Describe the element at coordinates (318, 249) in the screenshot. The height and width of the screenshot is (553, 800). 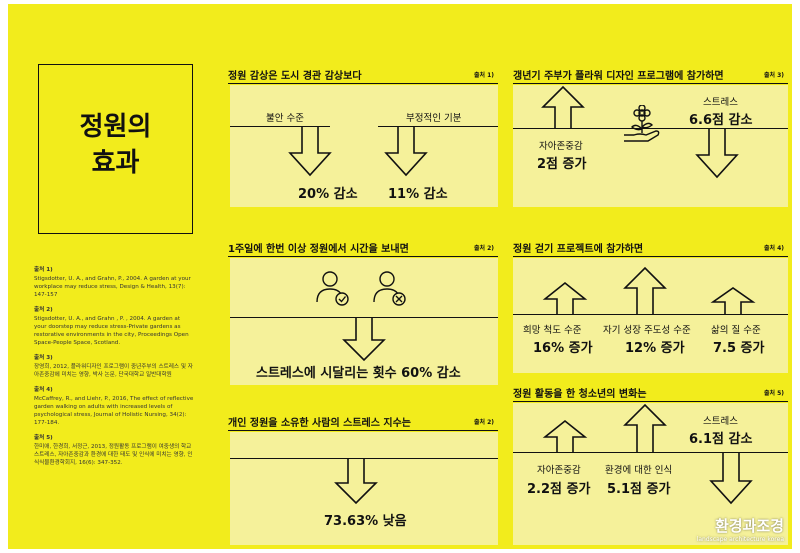
I see `section-heading: 1주일에 한번 이상 정원에서 시간을 보내면` at that location.